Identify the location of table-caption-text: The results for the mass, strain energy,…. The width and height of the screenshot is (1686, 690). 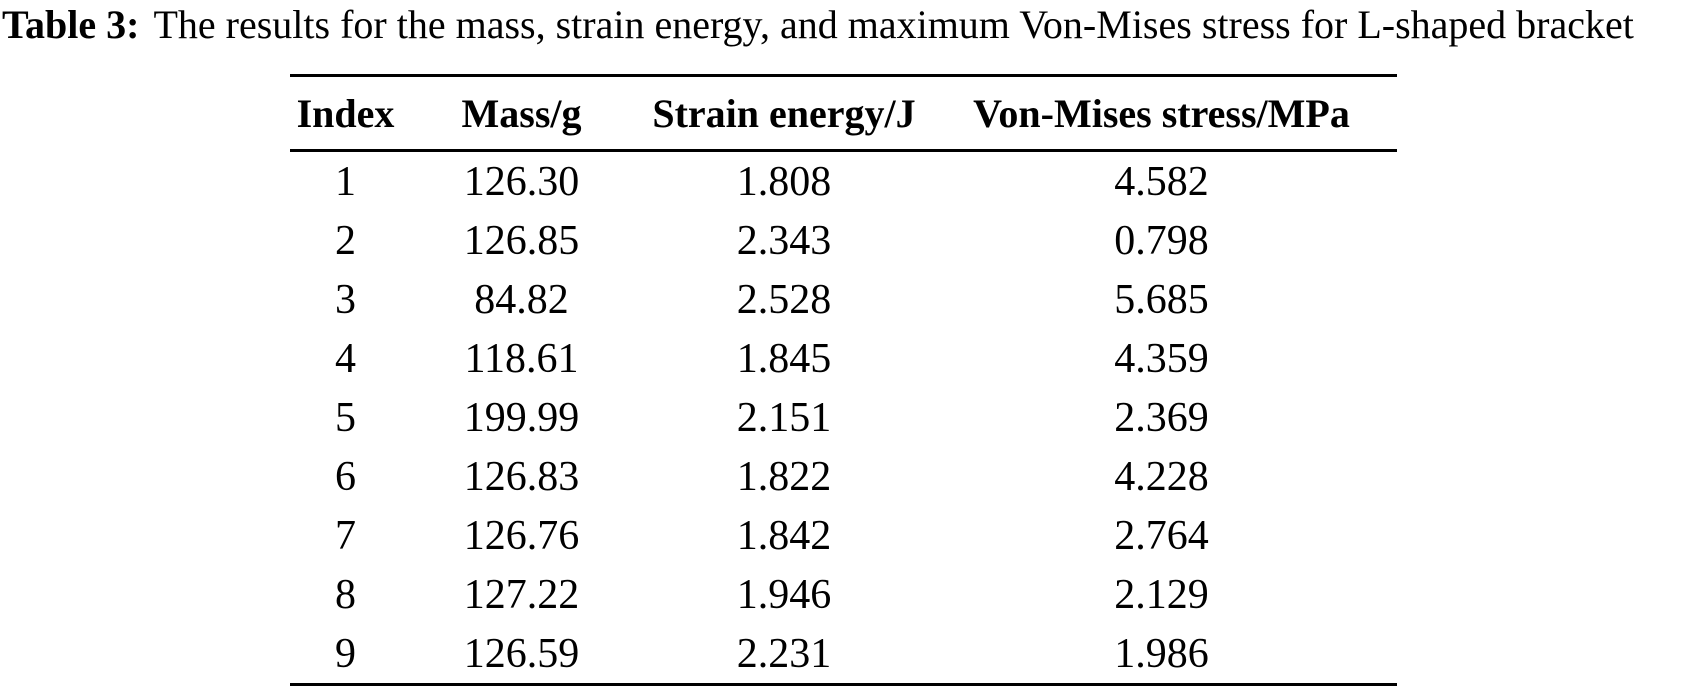
(893, 24).